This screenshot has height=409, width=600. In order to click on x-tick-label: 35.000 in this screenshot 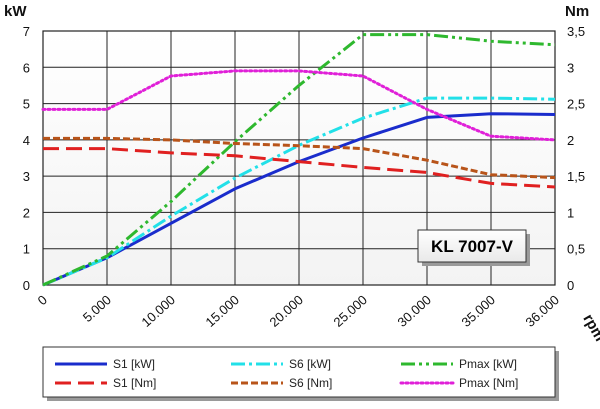, I will do `click(478, 311)`.